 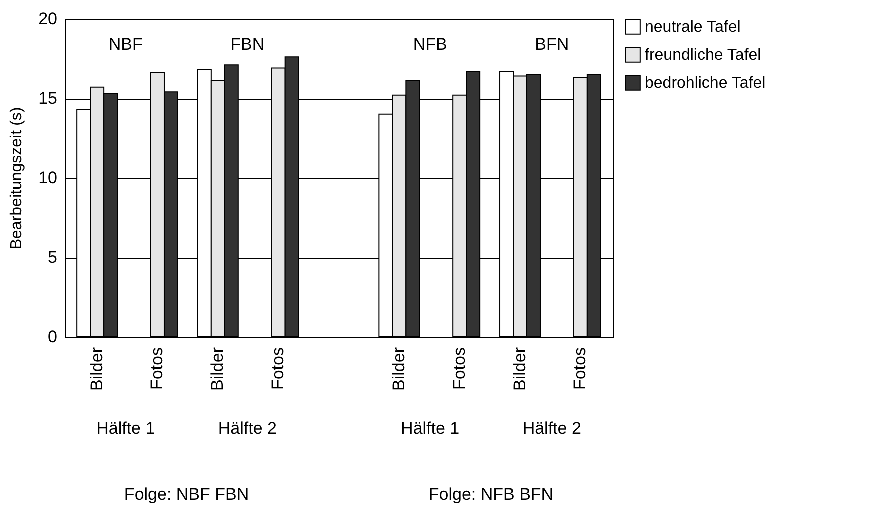 What do you see at coordinates (48, 178) in the screenshot?
I see `y-tick-label: 10` at bounding box center [48, 178].